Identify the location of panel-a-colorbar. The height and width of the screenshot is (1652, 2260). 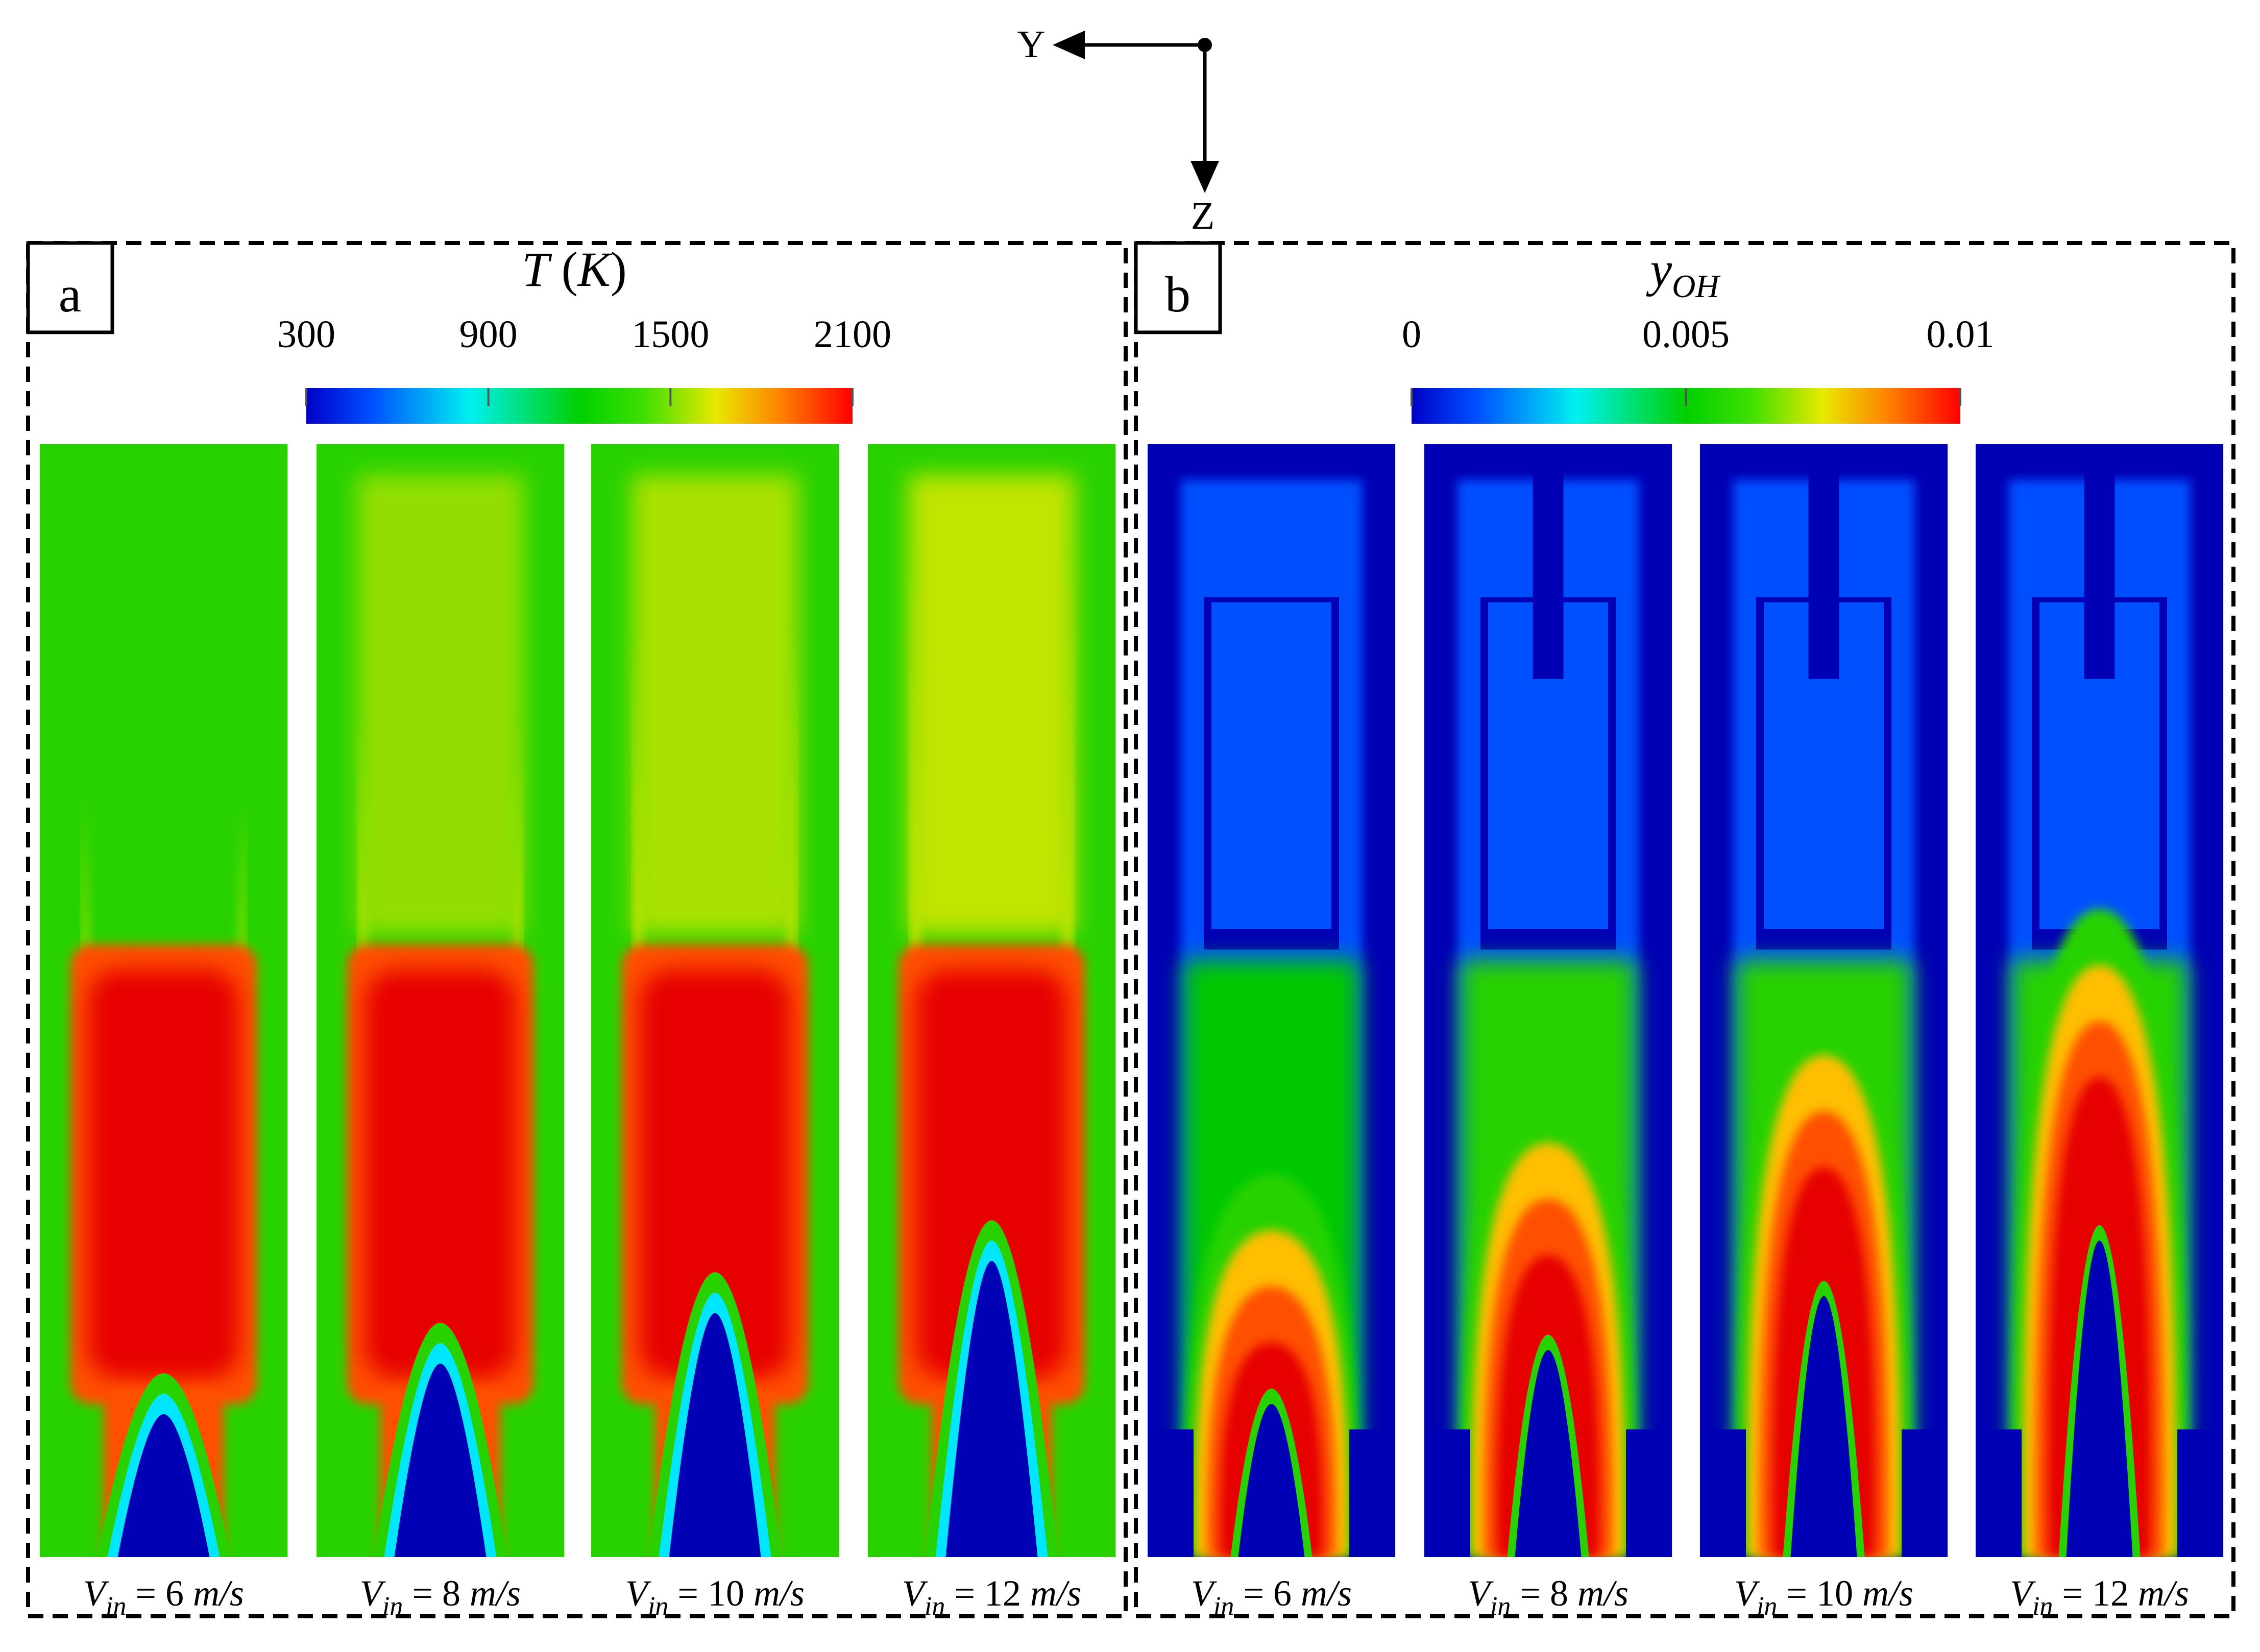
(579, 406).